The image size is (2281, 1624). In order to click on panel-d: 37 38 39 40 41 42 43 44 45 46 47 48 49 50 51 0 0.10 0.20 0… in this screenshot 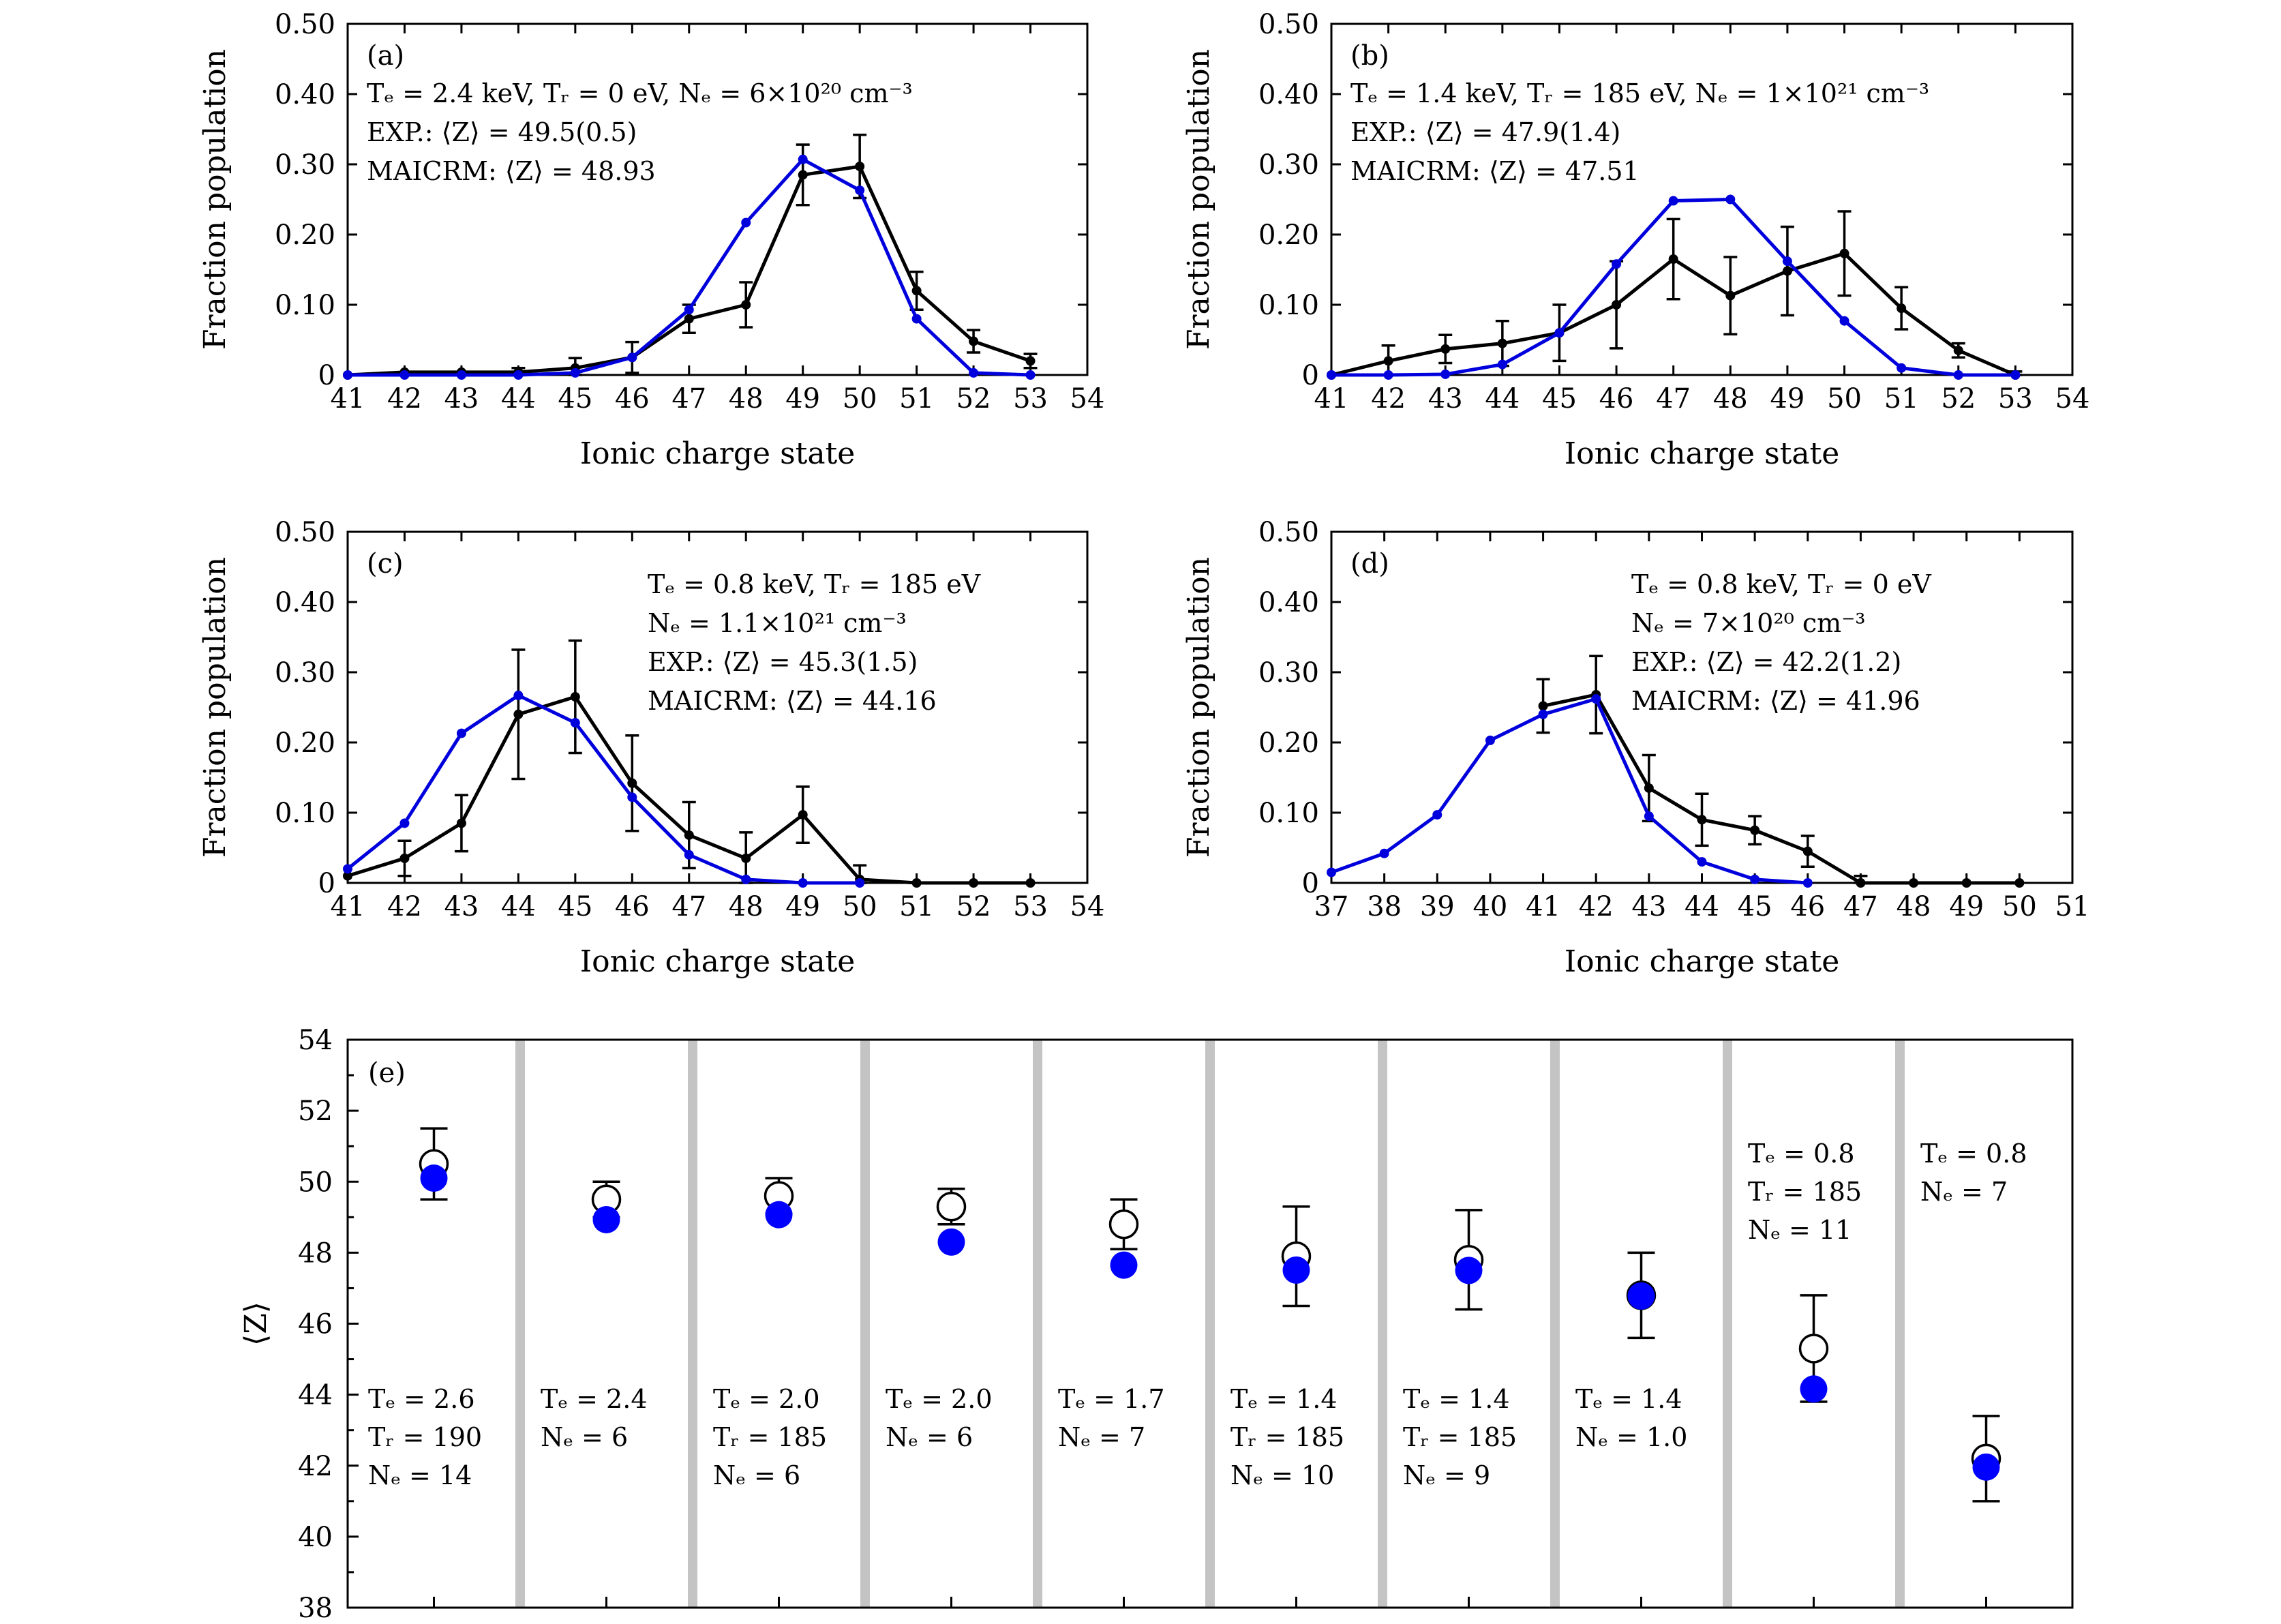, I will do `click(1635, 748)`.